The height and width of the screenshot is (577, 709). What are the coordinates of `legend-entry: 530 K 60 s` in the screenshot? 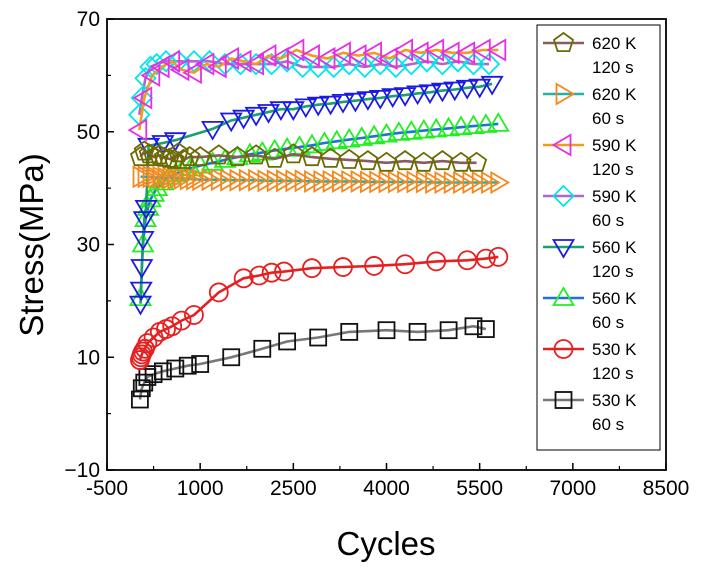 It's located at (590, 412).